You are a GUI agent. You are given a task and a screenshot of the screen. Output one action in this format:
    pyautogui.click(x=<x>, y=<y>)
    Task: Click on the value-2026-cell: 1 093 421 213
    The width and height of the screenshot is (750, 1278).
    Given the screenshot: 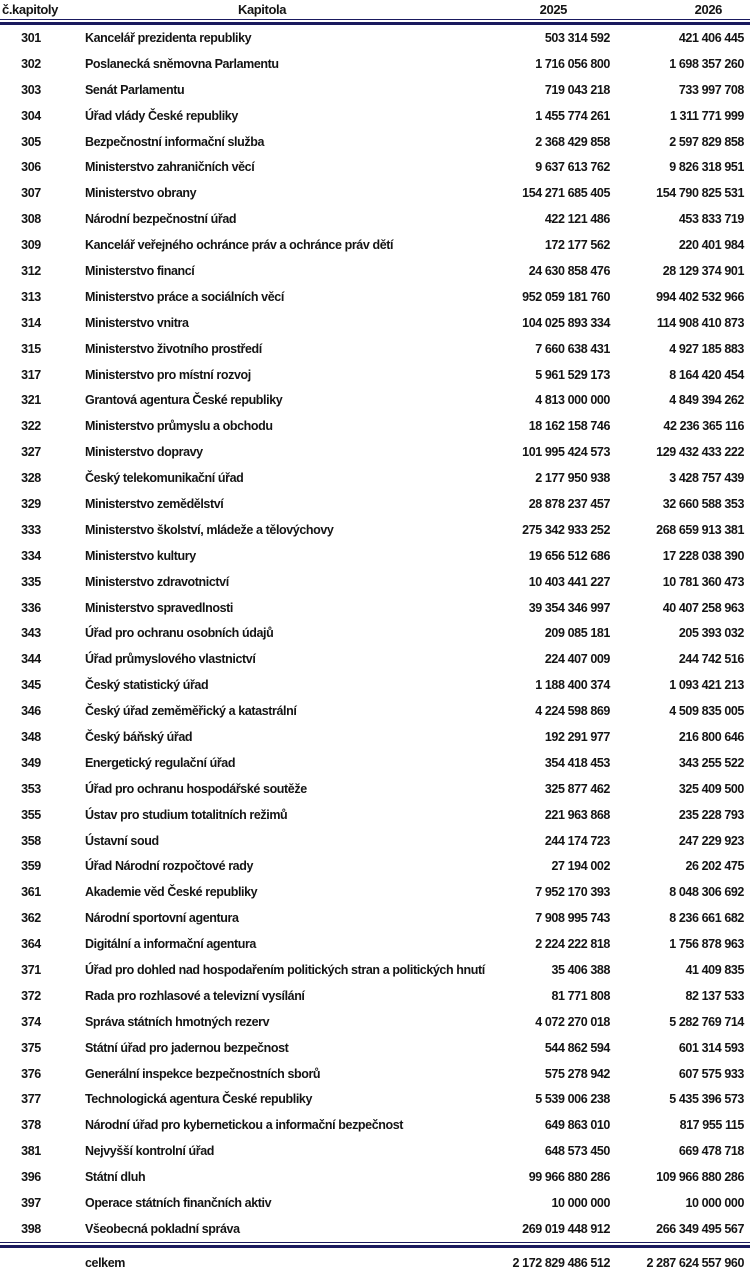 What is the action you would take?
    pyautogui.click(x=706, y=685)
    